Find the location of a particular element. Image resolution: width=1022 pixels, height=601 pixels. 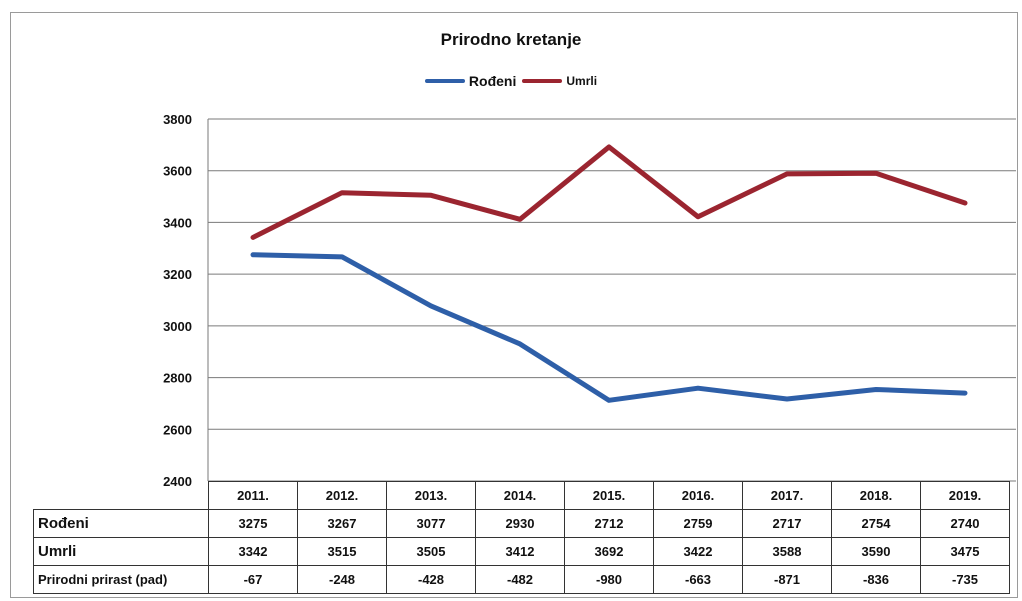

table-year-cell: 2018. is located at coordinates (876, 495).